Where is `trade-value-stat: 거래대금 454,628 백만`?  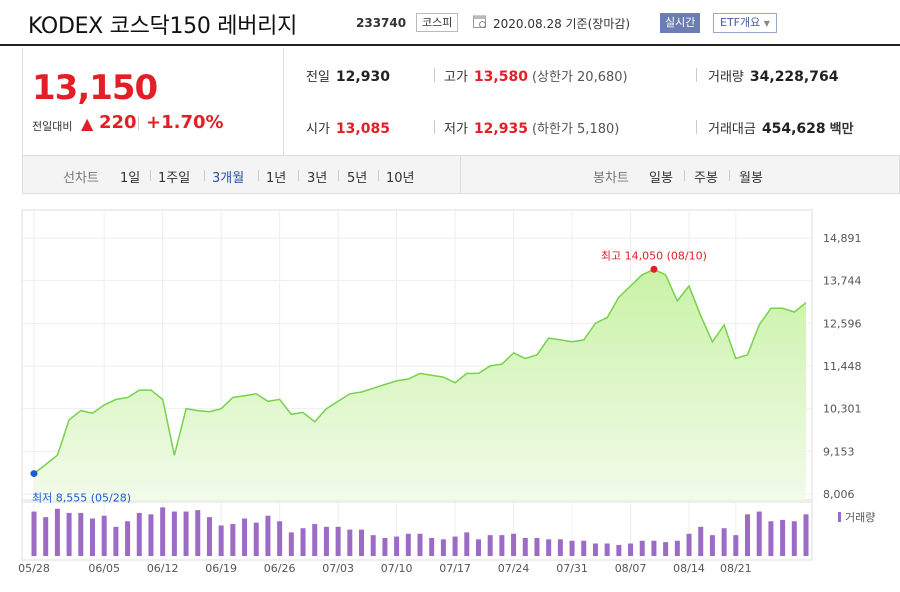 trade-value-stat: 거래대금 454,628 백만 is located at coordinates (781, 127).